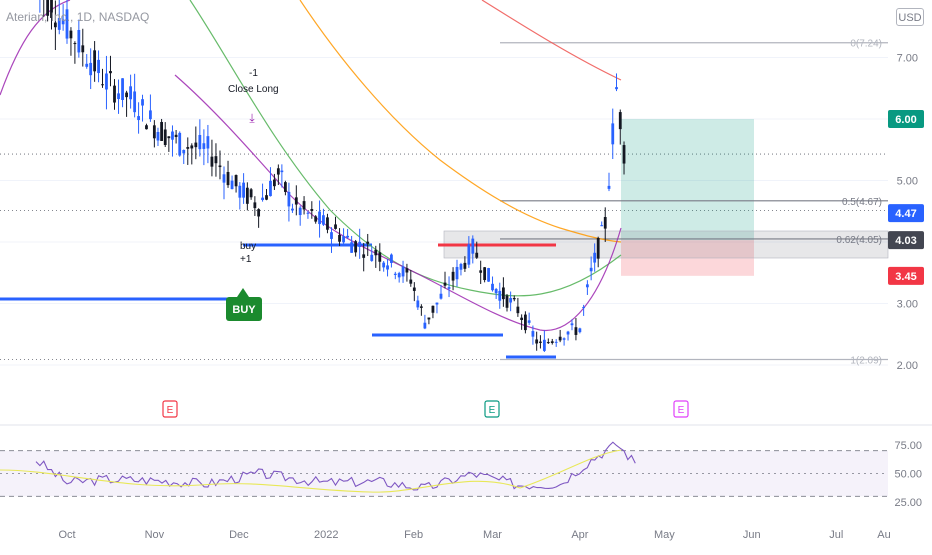 The image size is (932, 555). I want to click on fib-level-label: 0.62(4.05), so click(859, 240).